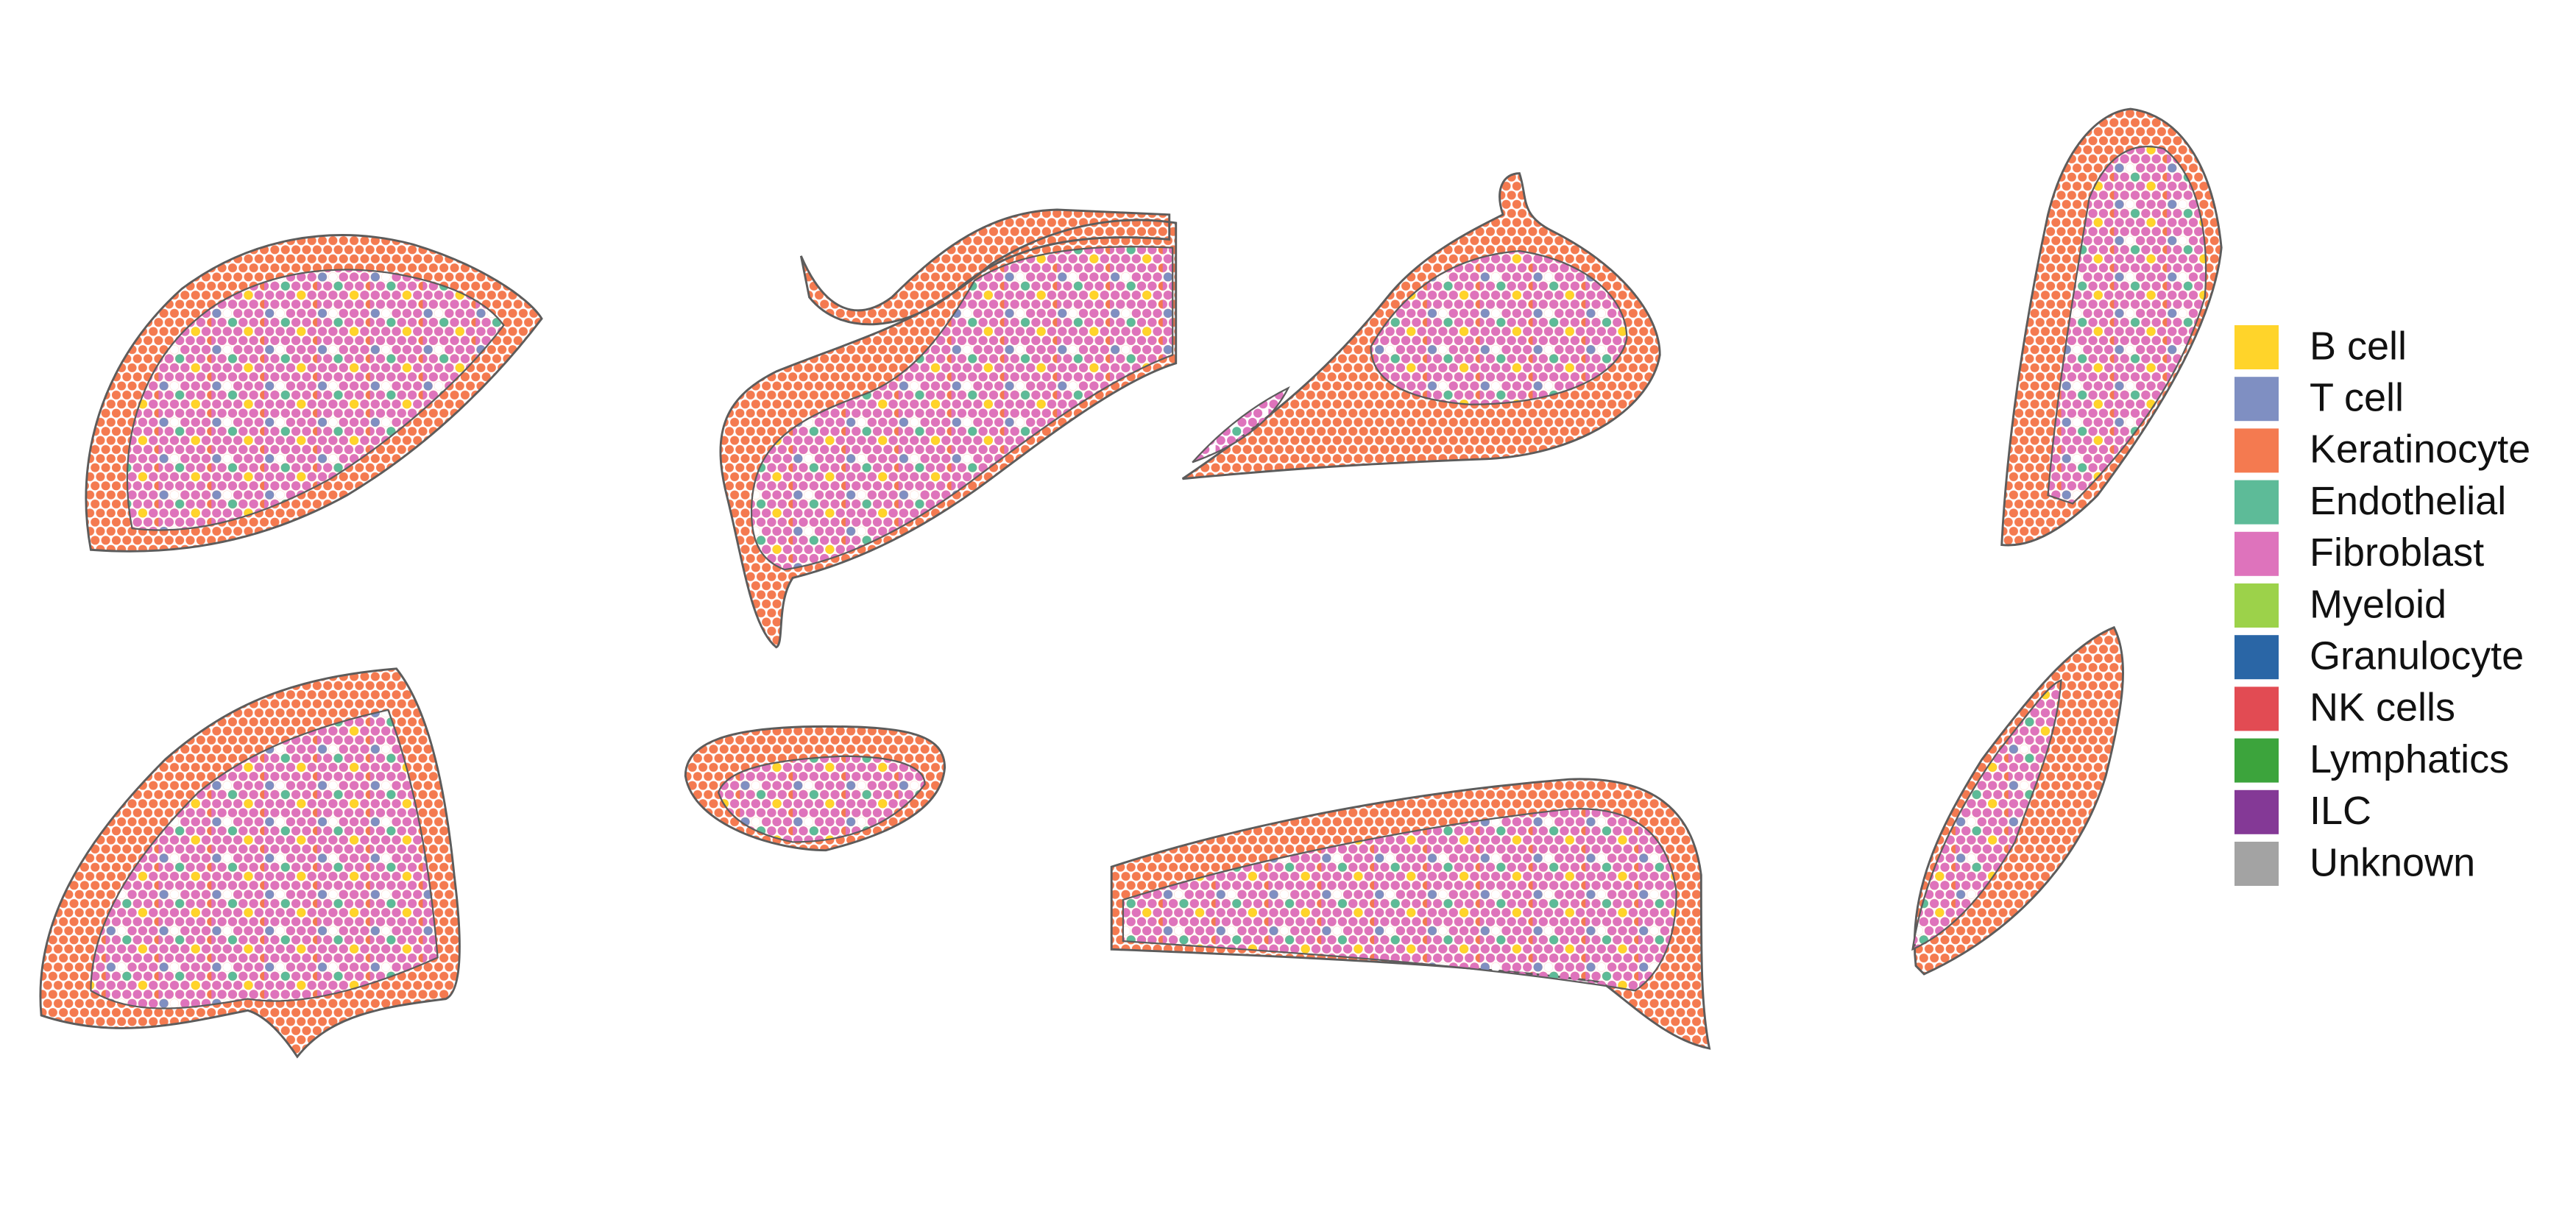  What do you see at coordinates (2358, 346) in the screenshot?
I see `legend-label: B cell` at bounding box center [2358, 346].